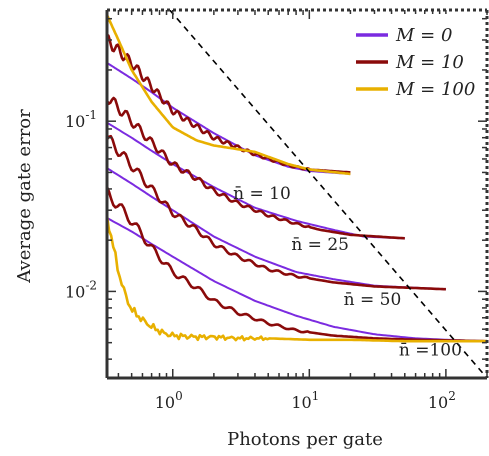 This screenshot has width=489, height=456. I want to click on y-axis-title: Average gate error, so click(24, 196).